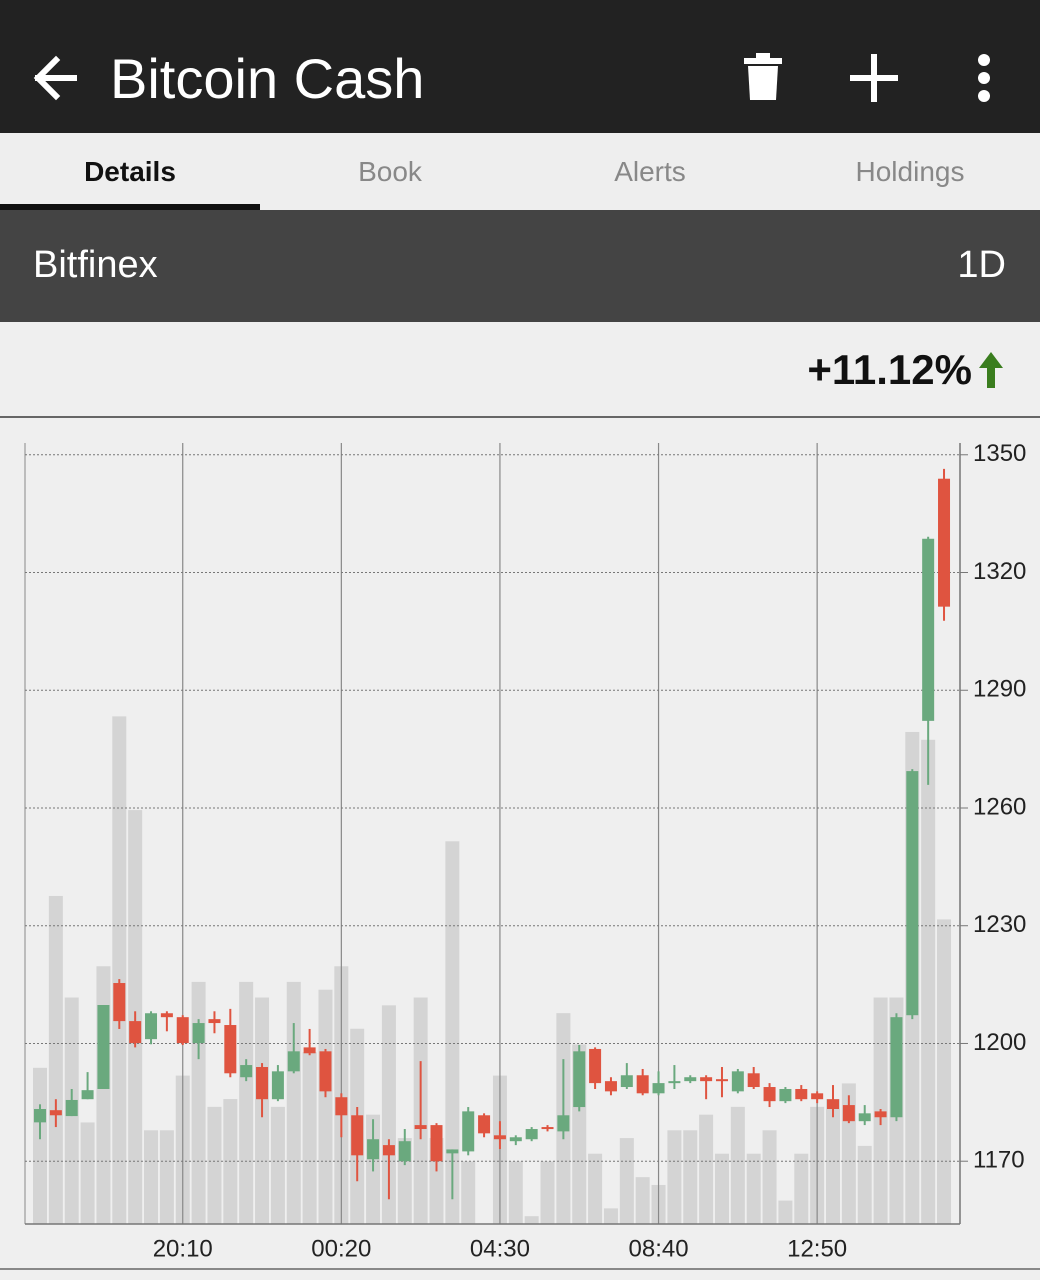 The image size is (1040, 1280). What do you see at coordinates (991, 370) in the screenshot?
I see `up-arrow` at bounding box center [991, 370].